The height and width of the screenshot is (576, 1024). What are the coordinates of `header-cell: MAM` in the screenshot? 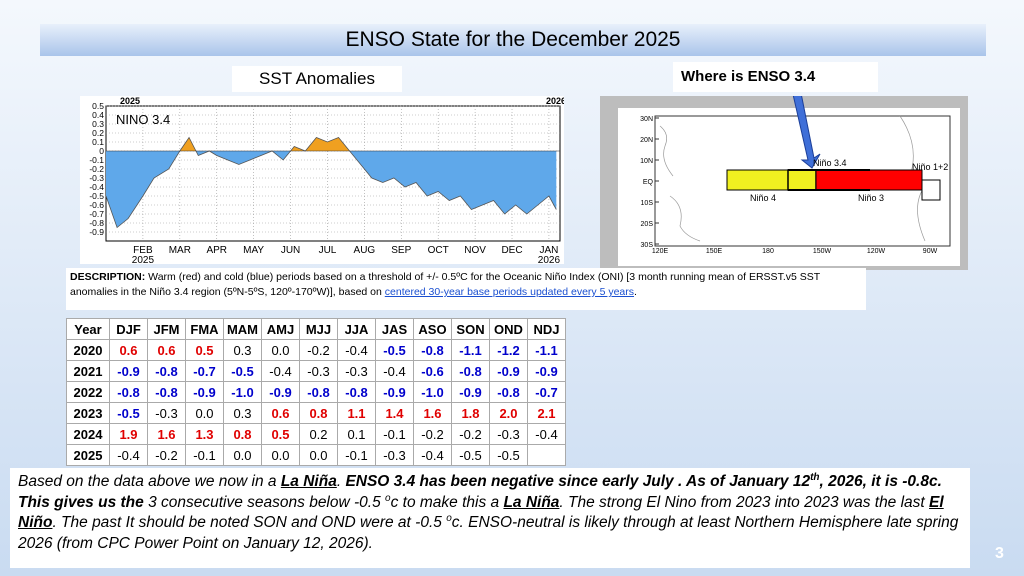 It's located at (242, 329).